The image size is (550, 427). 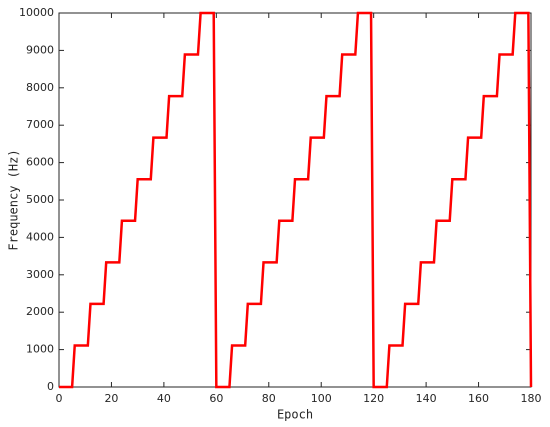 What do you see at coordinates (40, 124) in the screenshot?
I see `y-tick-label: 7000` at bounding box center [40, 124].